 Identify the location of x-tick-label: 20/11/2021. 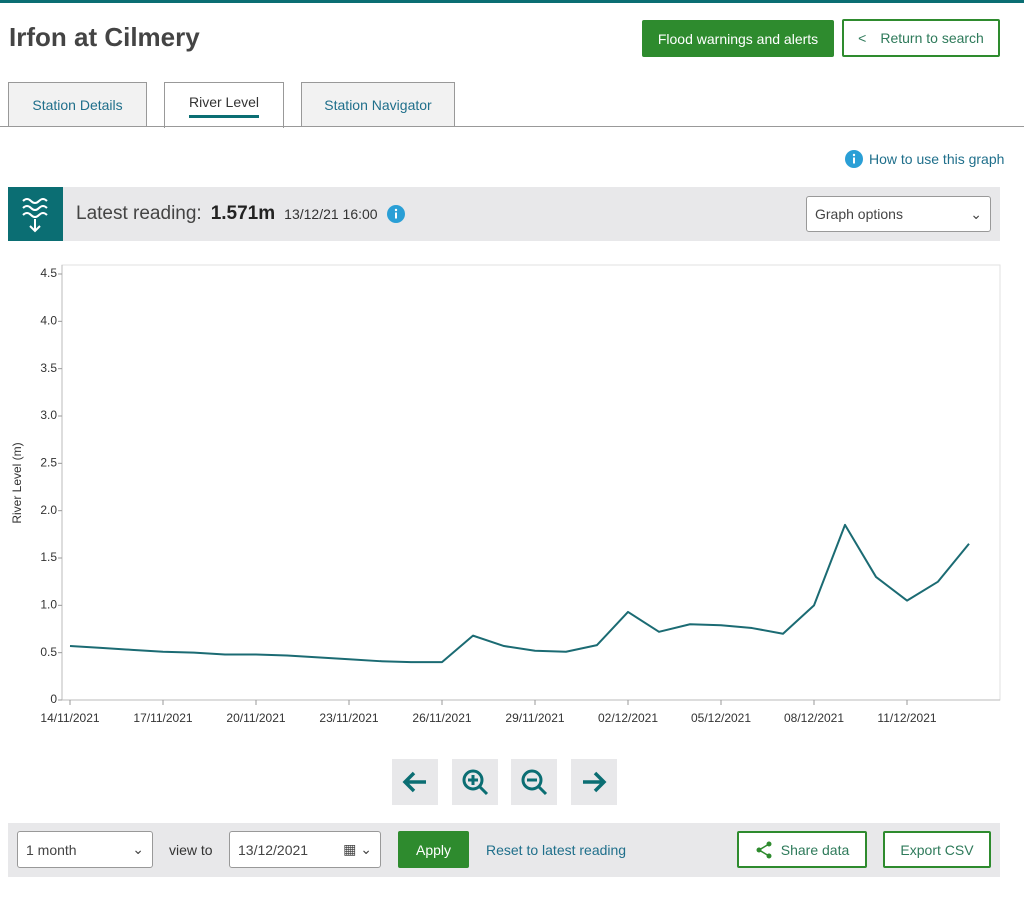
(255, 718).